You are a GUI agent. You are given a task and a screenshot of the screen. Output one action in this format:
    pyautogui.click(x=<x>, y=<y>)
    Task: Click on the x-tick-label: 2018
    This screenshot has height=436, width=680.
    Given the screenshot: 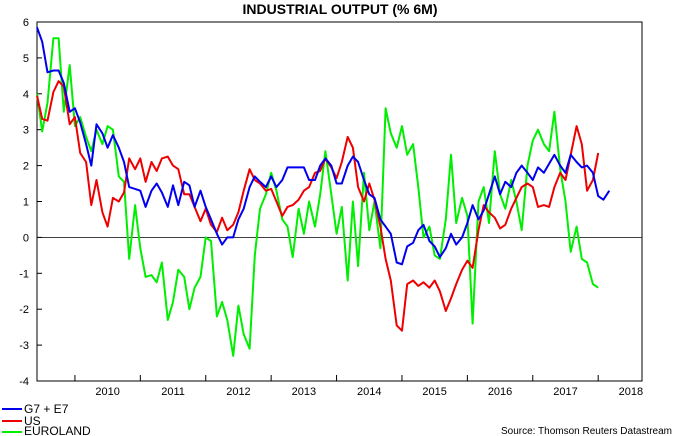 What is the action you would take?
    pyautogui.click(x=631, y=392)
    